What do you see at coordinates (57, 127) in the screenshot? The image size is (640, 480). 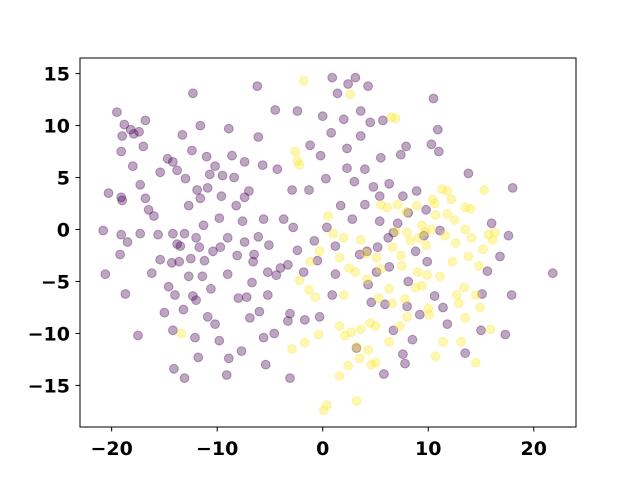 I see `y-tick-label: 10` at bounding box center [57, 127].